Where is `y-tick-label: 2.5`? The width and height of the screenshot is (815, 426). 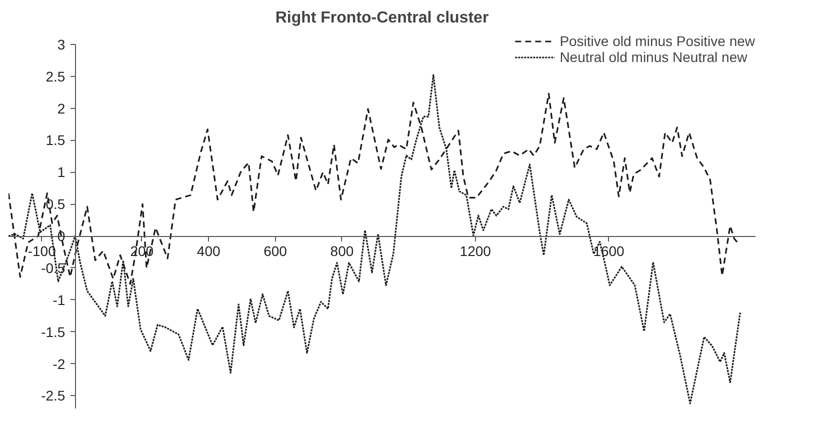 y-tick-label: 2.5 is located at coordinates (56, 76).